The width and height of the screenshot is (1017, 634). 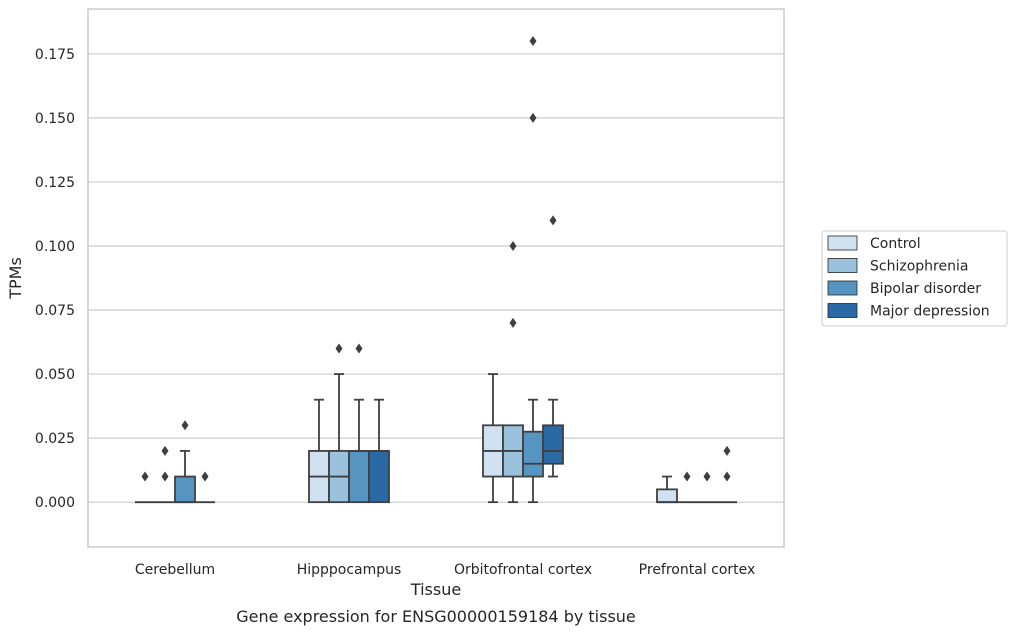 I want to click on x-tick-label: Prefrontal cortex, so click(x=697, y=570).